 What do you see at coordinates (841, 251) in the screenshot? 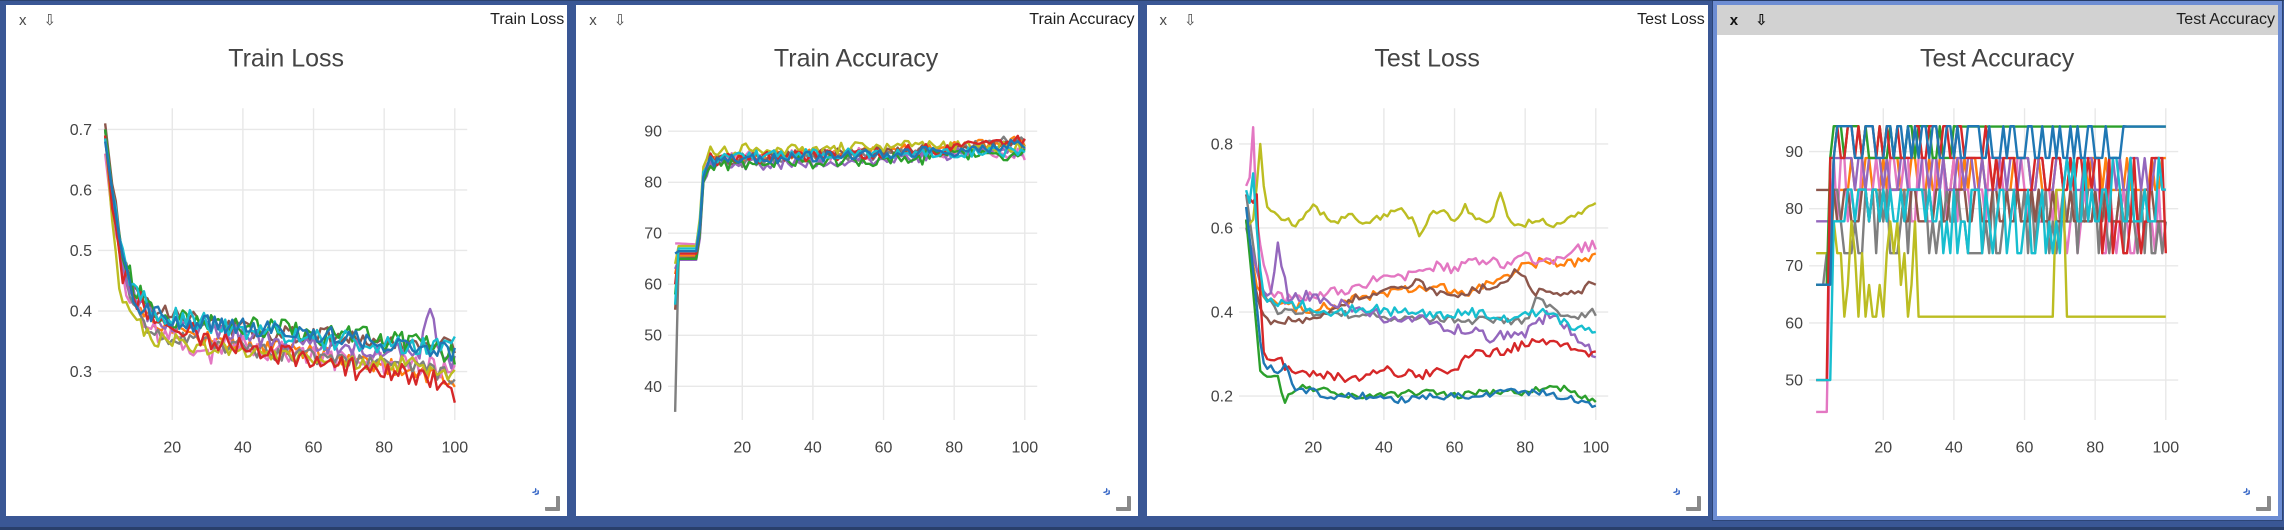
I see `train-accuracy-chart-canvas: 20 40 60 80 100 40 50 60 70 80 90 Train Accuracy` at bounding box center [841, 251].